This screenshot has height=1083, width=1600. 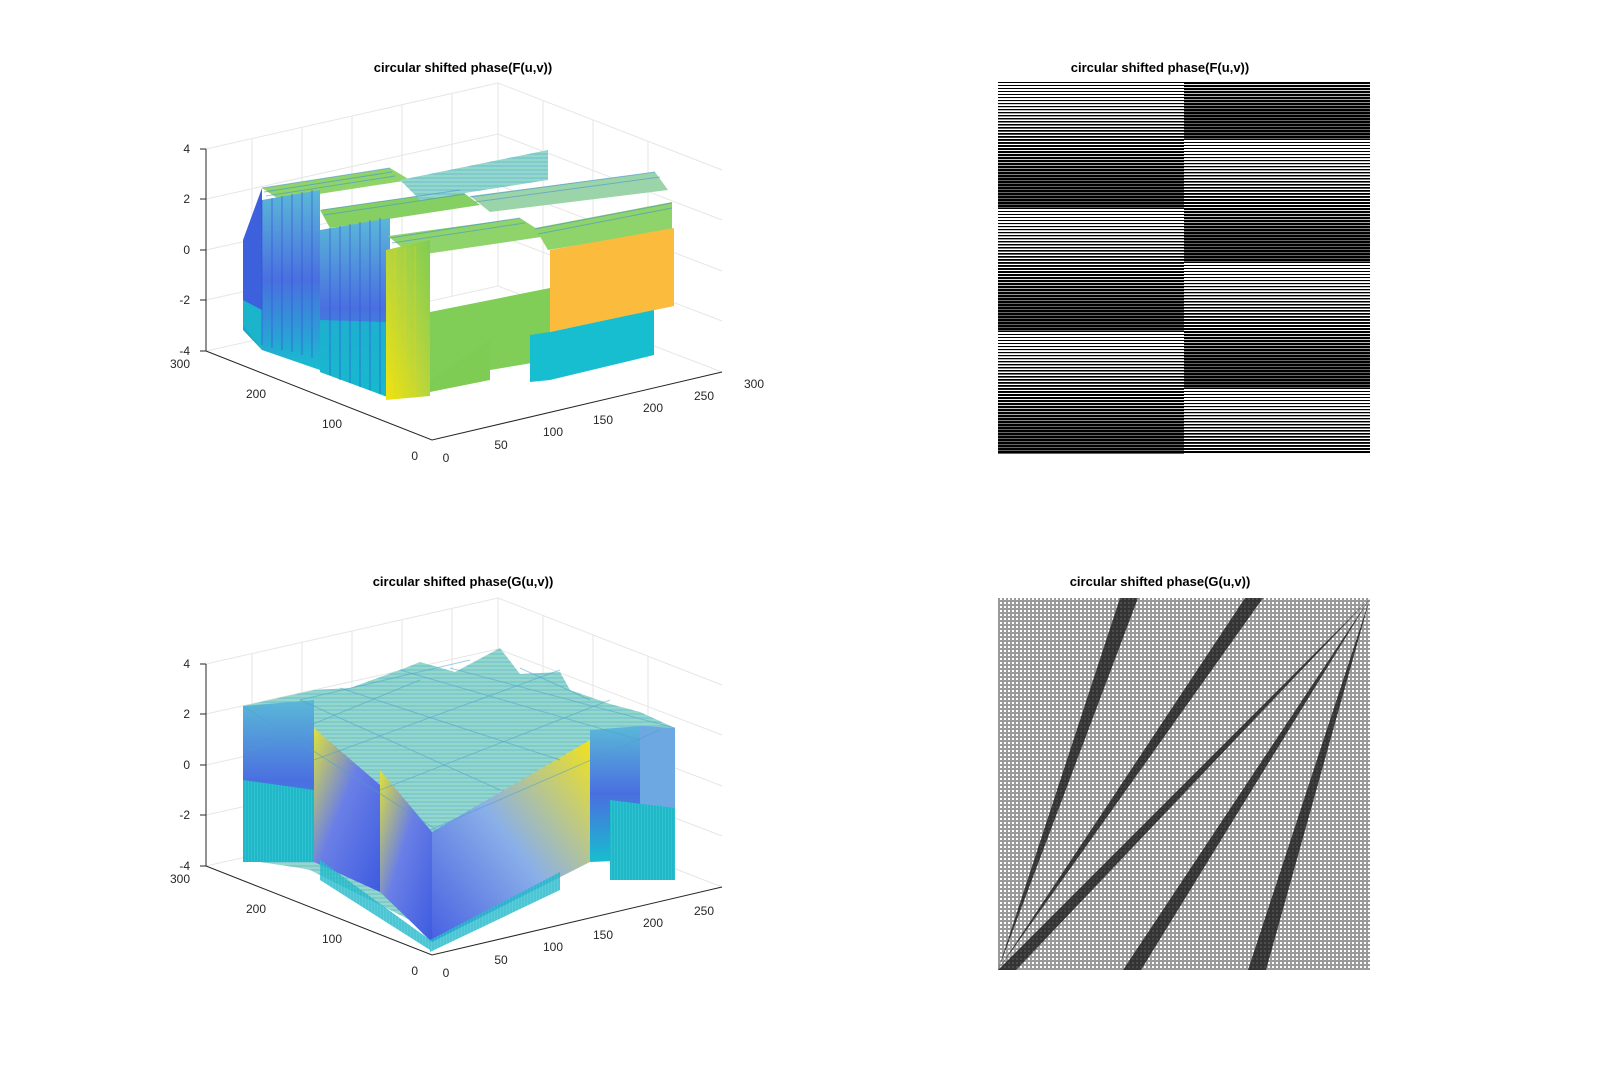 I want to click on y-tick-label: 200, so click(x=256, y=394).